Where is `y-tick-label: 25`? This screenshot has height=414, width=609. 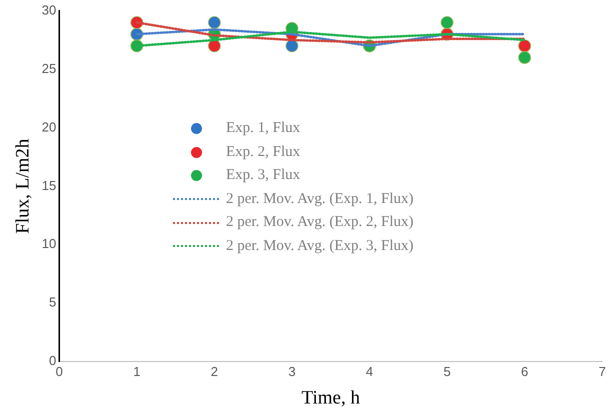 y-tick-label: 25 is located at coordinates (49, 68).